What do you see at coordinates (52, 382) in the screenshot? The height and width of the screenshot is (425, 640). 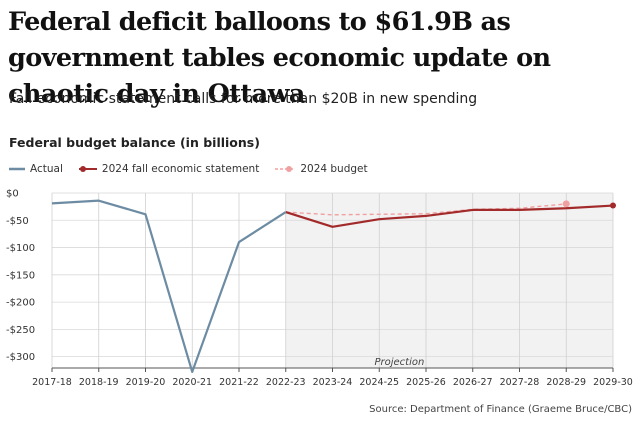 I see `x-tick-label: 2017-18` at bounding box center [52, 382].